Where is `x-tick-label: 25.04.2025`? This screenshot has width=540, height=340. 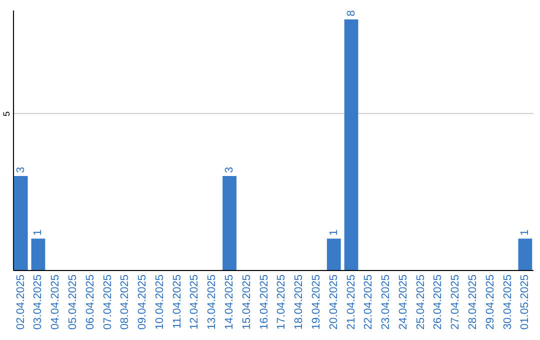
x-tick-label: 25.04.2025 is located at coordinates (420, 302).